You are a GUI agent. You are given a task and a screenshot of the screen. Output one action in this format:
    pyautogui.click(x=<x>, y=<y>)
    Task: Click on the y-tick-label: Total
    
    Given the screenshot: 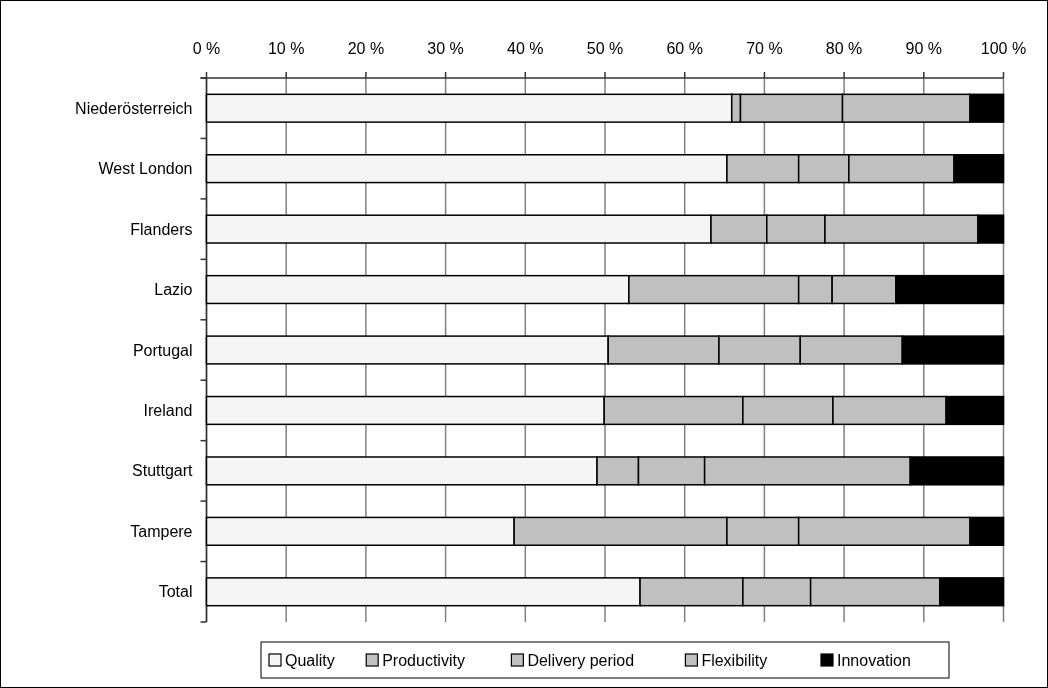 What is the action you would take?
    pyautogui.click(x=175, y=592)
    